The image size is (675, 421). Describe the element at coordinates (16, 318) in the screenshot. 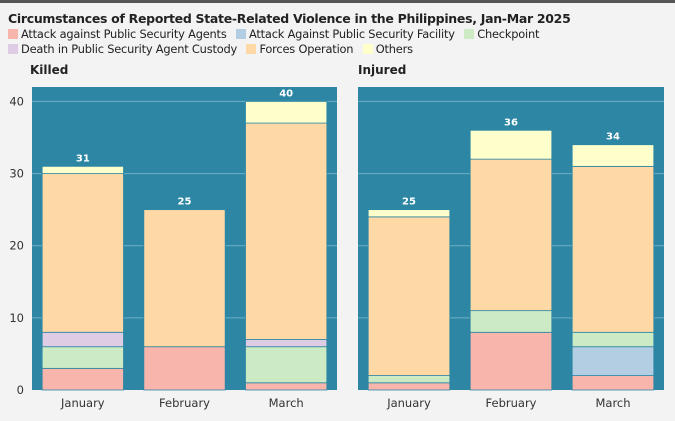

I see `y-tick-label: 10` at that location.